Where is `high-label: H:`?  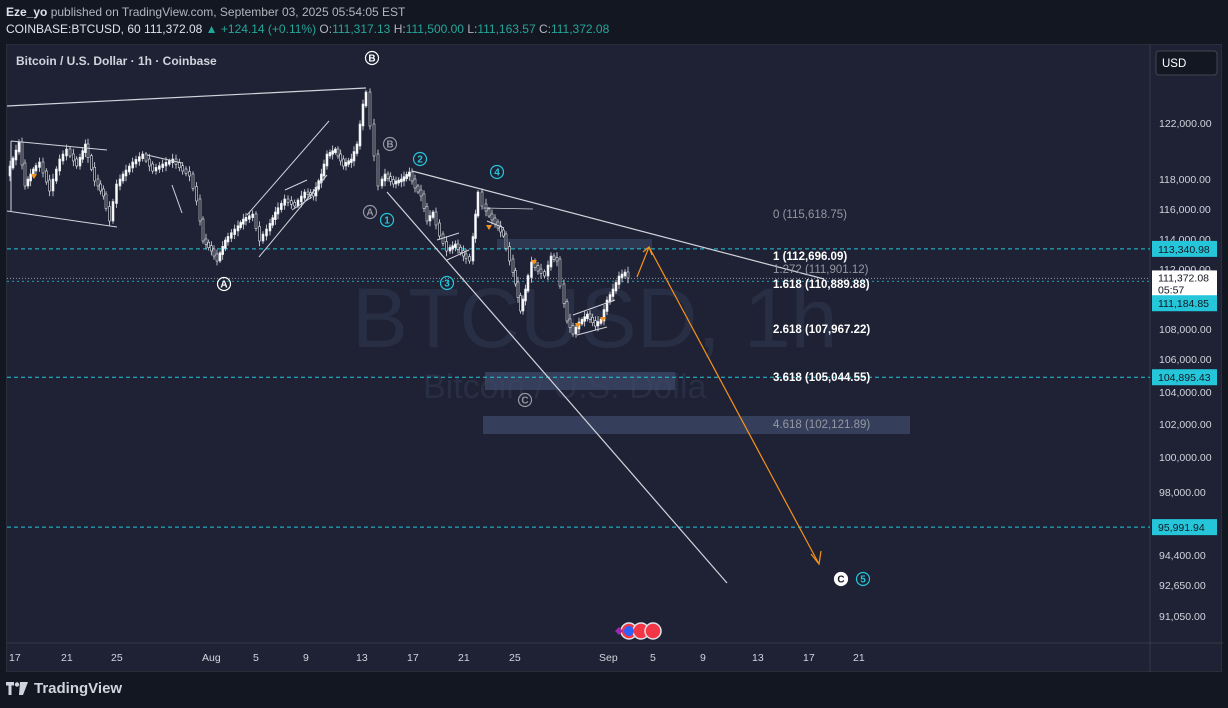
high-label: H: is located at coordinates (399, 29).